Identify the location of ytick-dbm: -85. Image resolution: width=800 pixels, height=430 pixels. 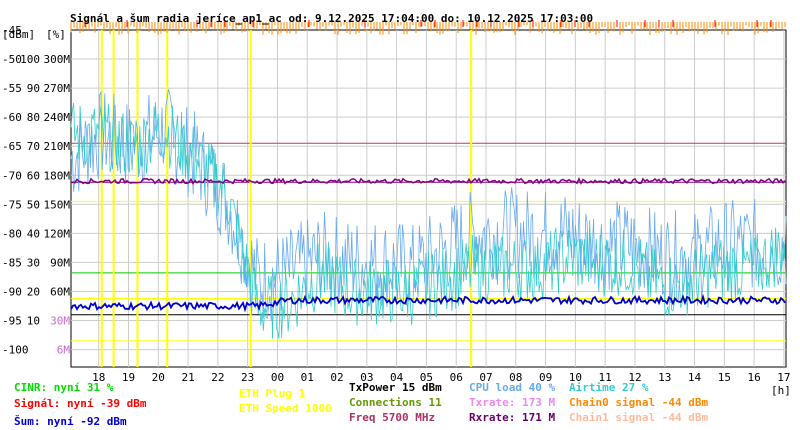
(12, 262).